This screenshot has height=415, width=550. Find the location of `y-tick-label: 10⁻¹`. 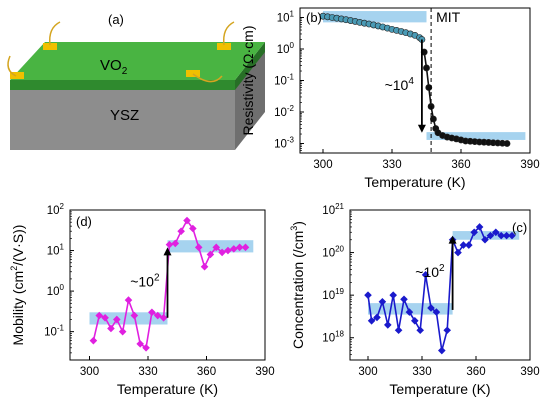

y-tick-label: 10⁻¹ is located at coordinates (54, 331).